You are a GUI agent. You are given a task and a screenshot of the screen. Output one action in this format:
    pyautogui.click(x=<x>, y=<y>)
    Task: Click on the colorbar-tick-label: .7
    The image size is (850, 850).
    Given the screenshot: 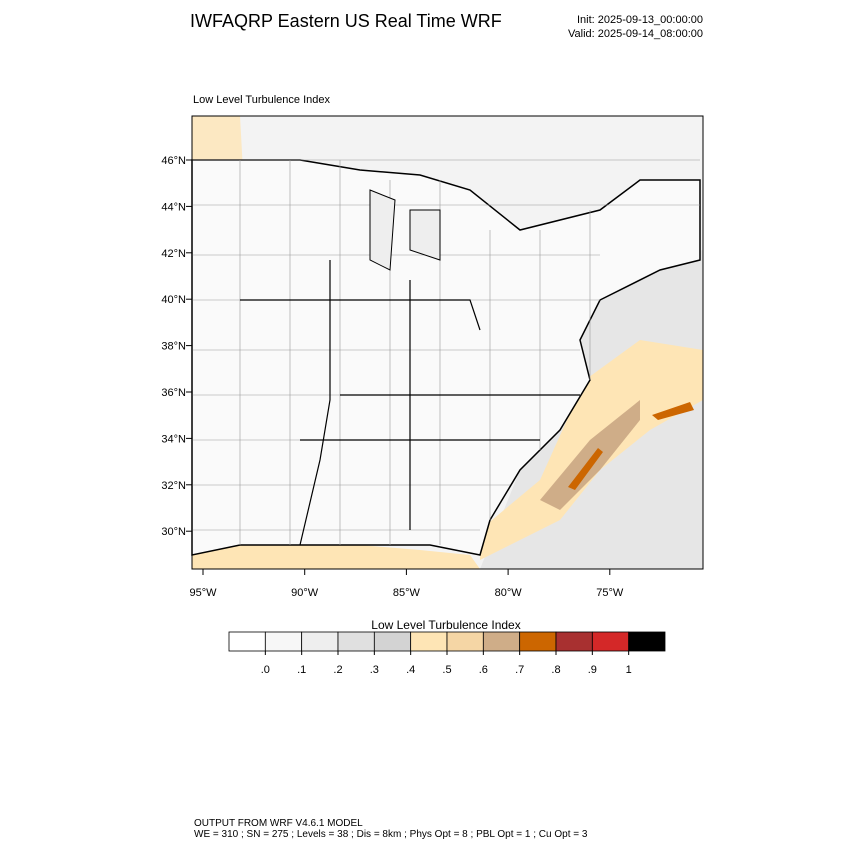 What is the action you would take?
    pyautogui.click(x=519, y=670)
    